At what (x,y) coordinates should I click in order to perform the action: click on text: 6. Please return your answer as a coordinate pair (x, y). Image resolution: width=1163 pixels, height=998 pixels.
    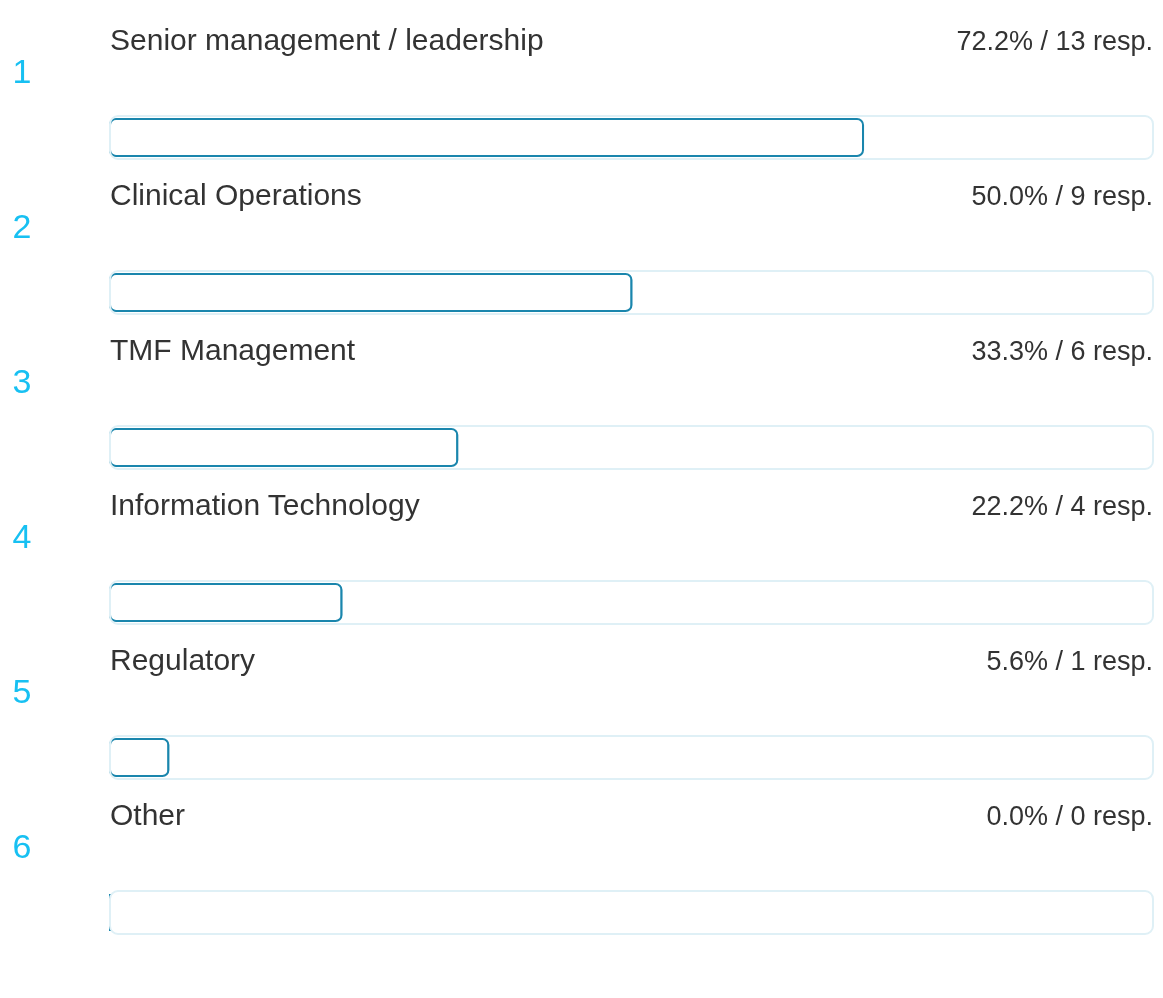
    Looking at the image, I should click on (22, 845).